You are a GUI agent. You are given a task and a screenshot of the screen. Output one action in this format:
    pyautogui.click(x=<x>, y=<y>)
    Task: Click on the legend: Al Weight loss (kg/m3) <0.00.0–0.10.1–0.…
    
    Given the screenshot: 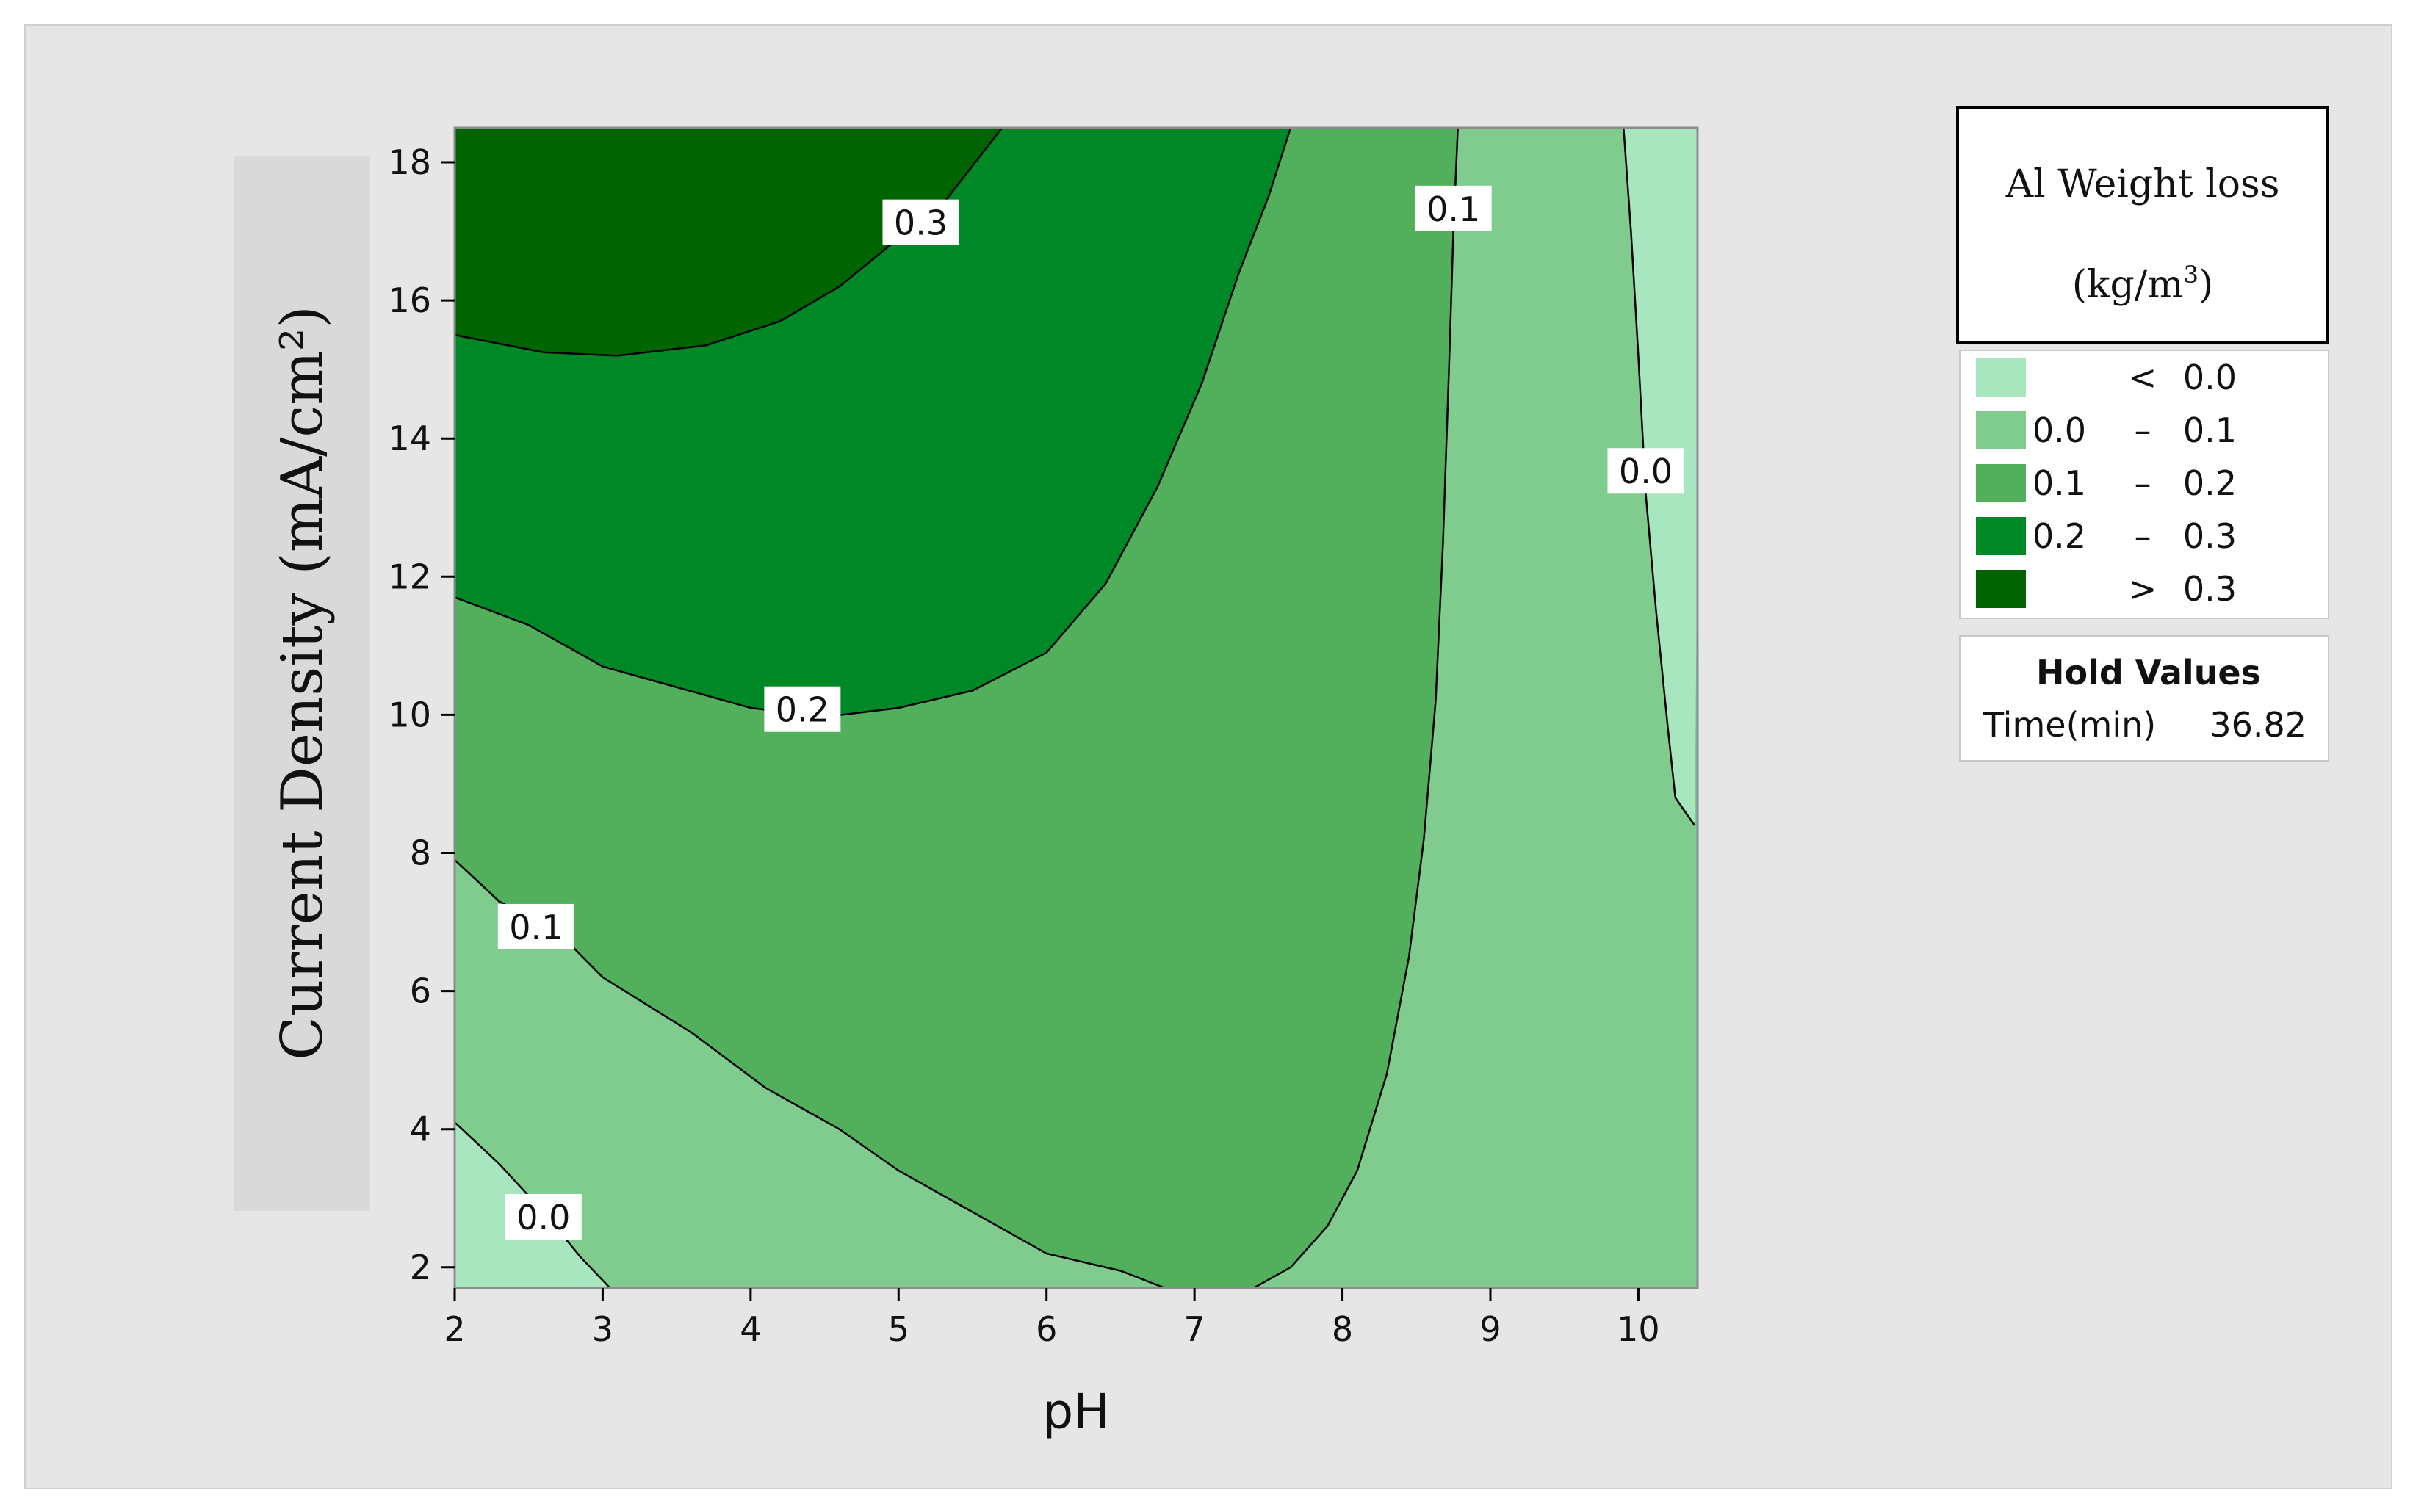 What is the action you would take?
    pyautogui.click(x=2142, y=434)
    